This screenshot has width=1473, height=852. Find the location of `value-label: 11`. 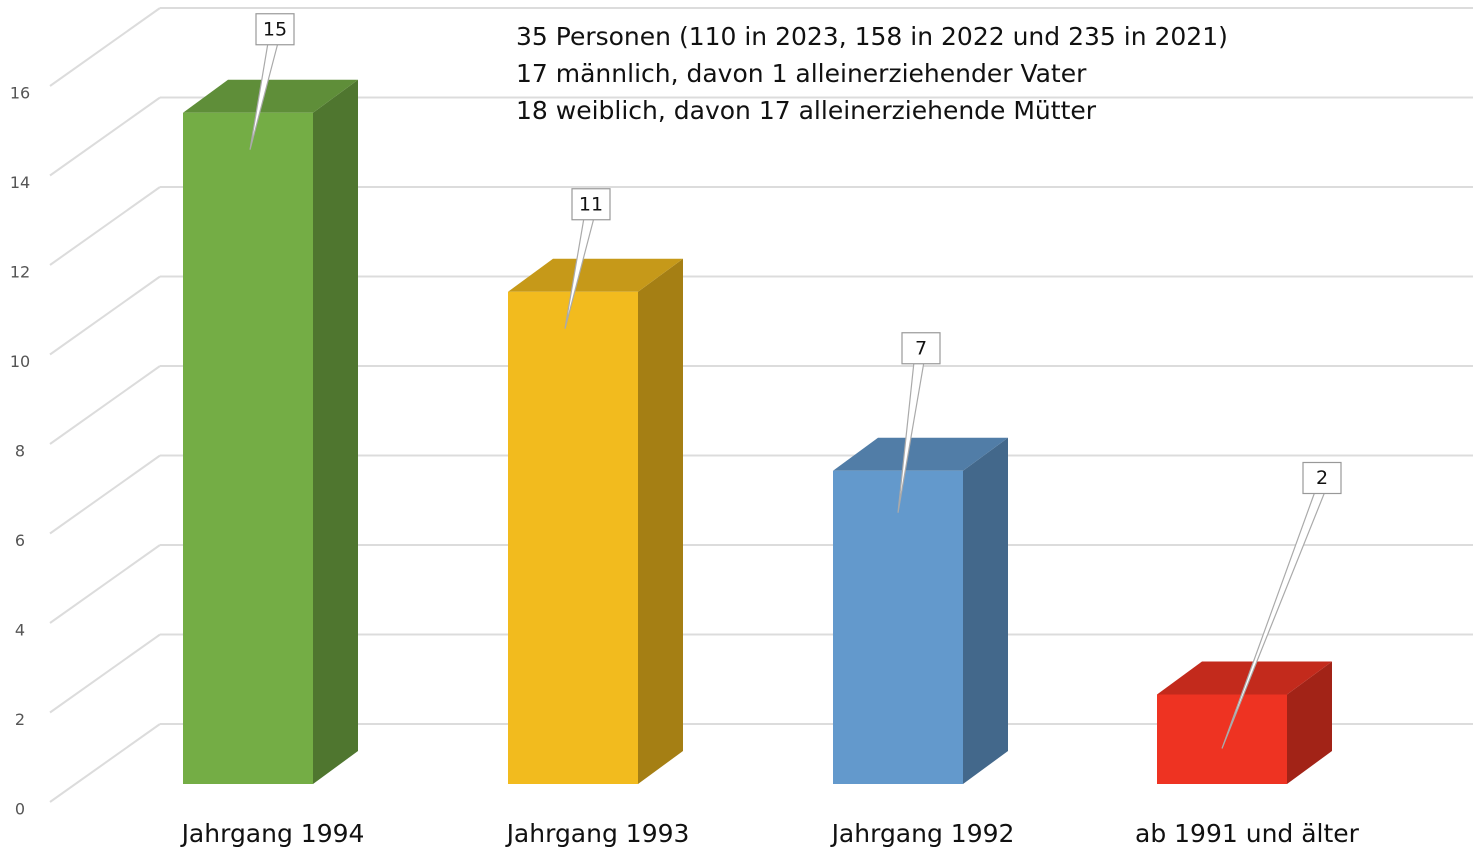

value-label: 11 is located at coordinates (591, 204).